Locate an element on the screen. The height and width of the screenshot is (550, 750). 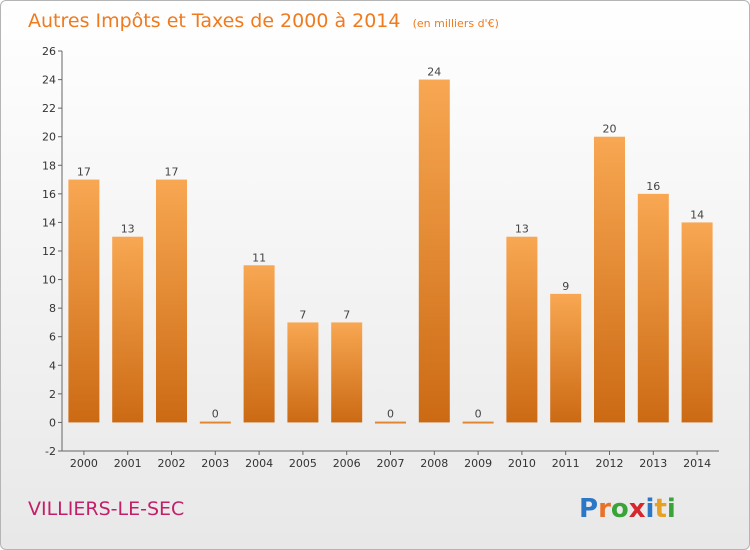
value-label-2008: 24 is located at coordinates (434, 72).